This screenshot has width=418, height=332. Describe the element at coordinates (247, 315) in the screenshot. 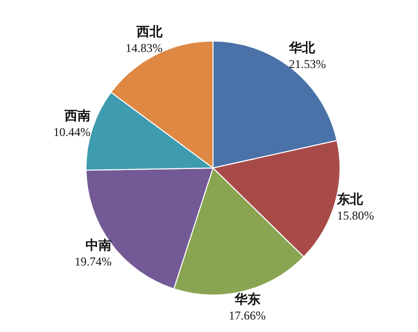

I see `data-label: 17.66%` at that location.